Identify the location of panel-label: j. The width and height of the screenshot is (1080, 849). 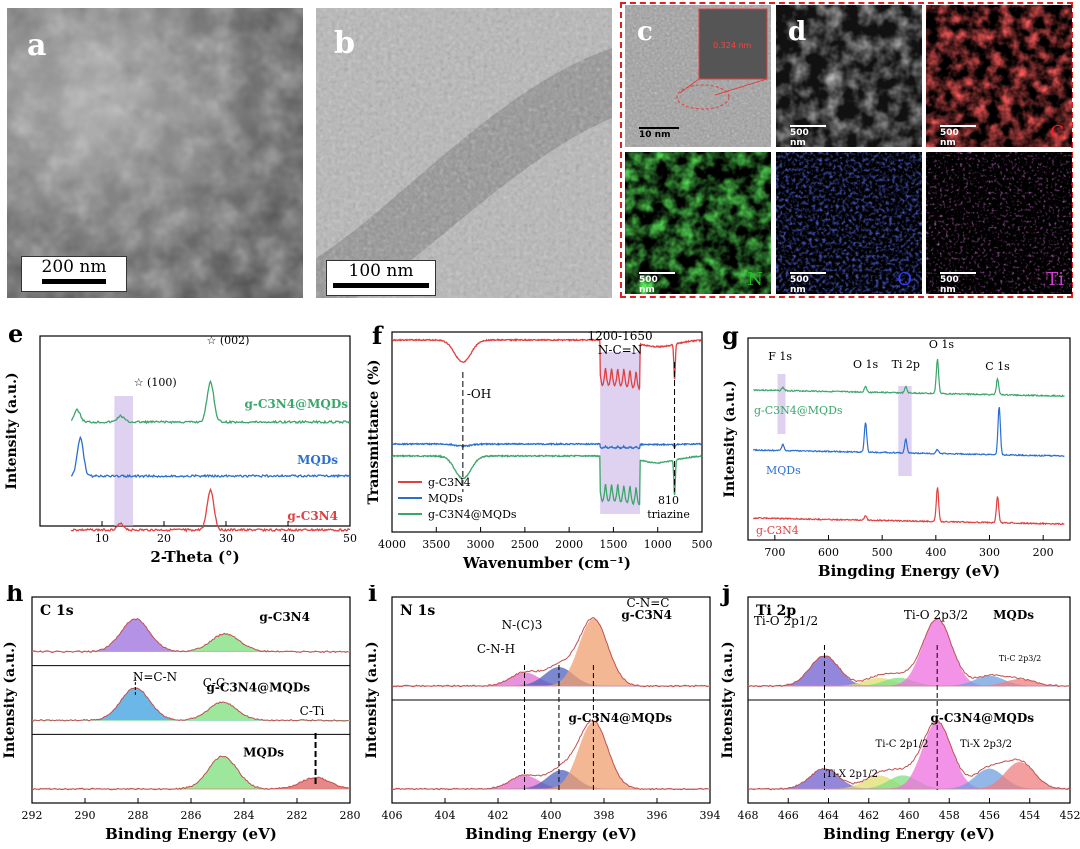
(725, 596).